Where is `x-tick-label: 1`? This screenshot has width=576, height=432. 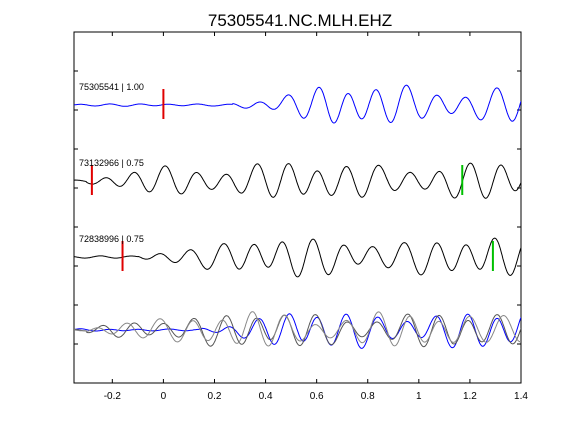 x-tick-label: 1 is located at coordinates (419, 396).